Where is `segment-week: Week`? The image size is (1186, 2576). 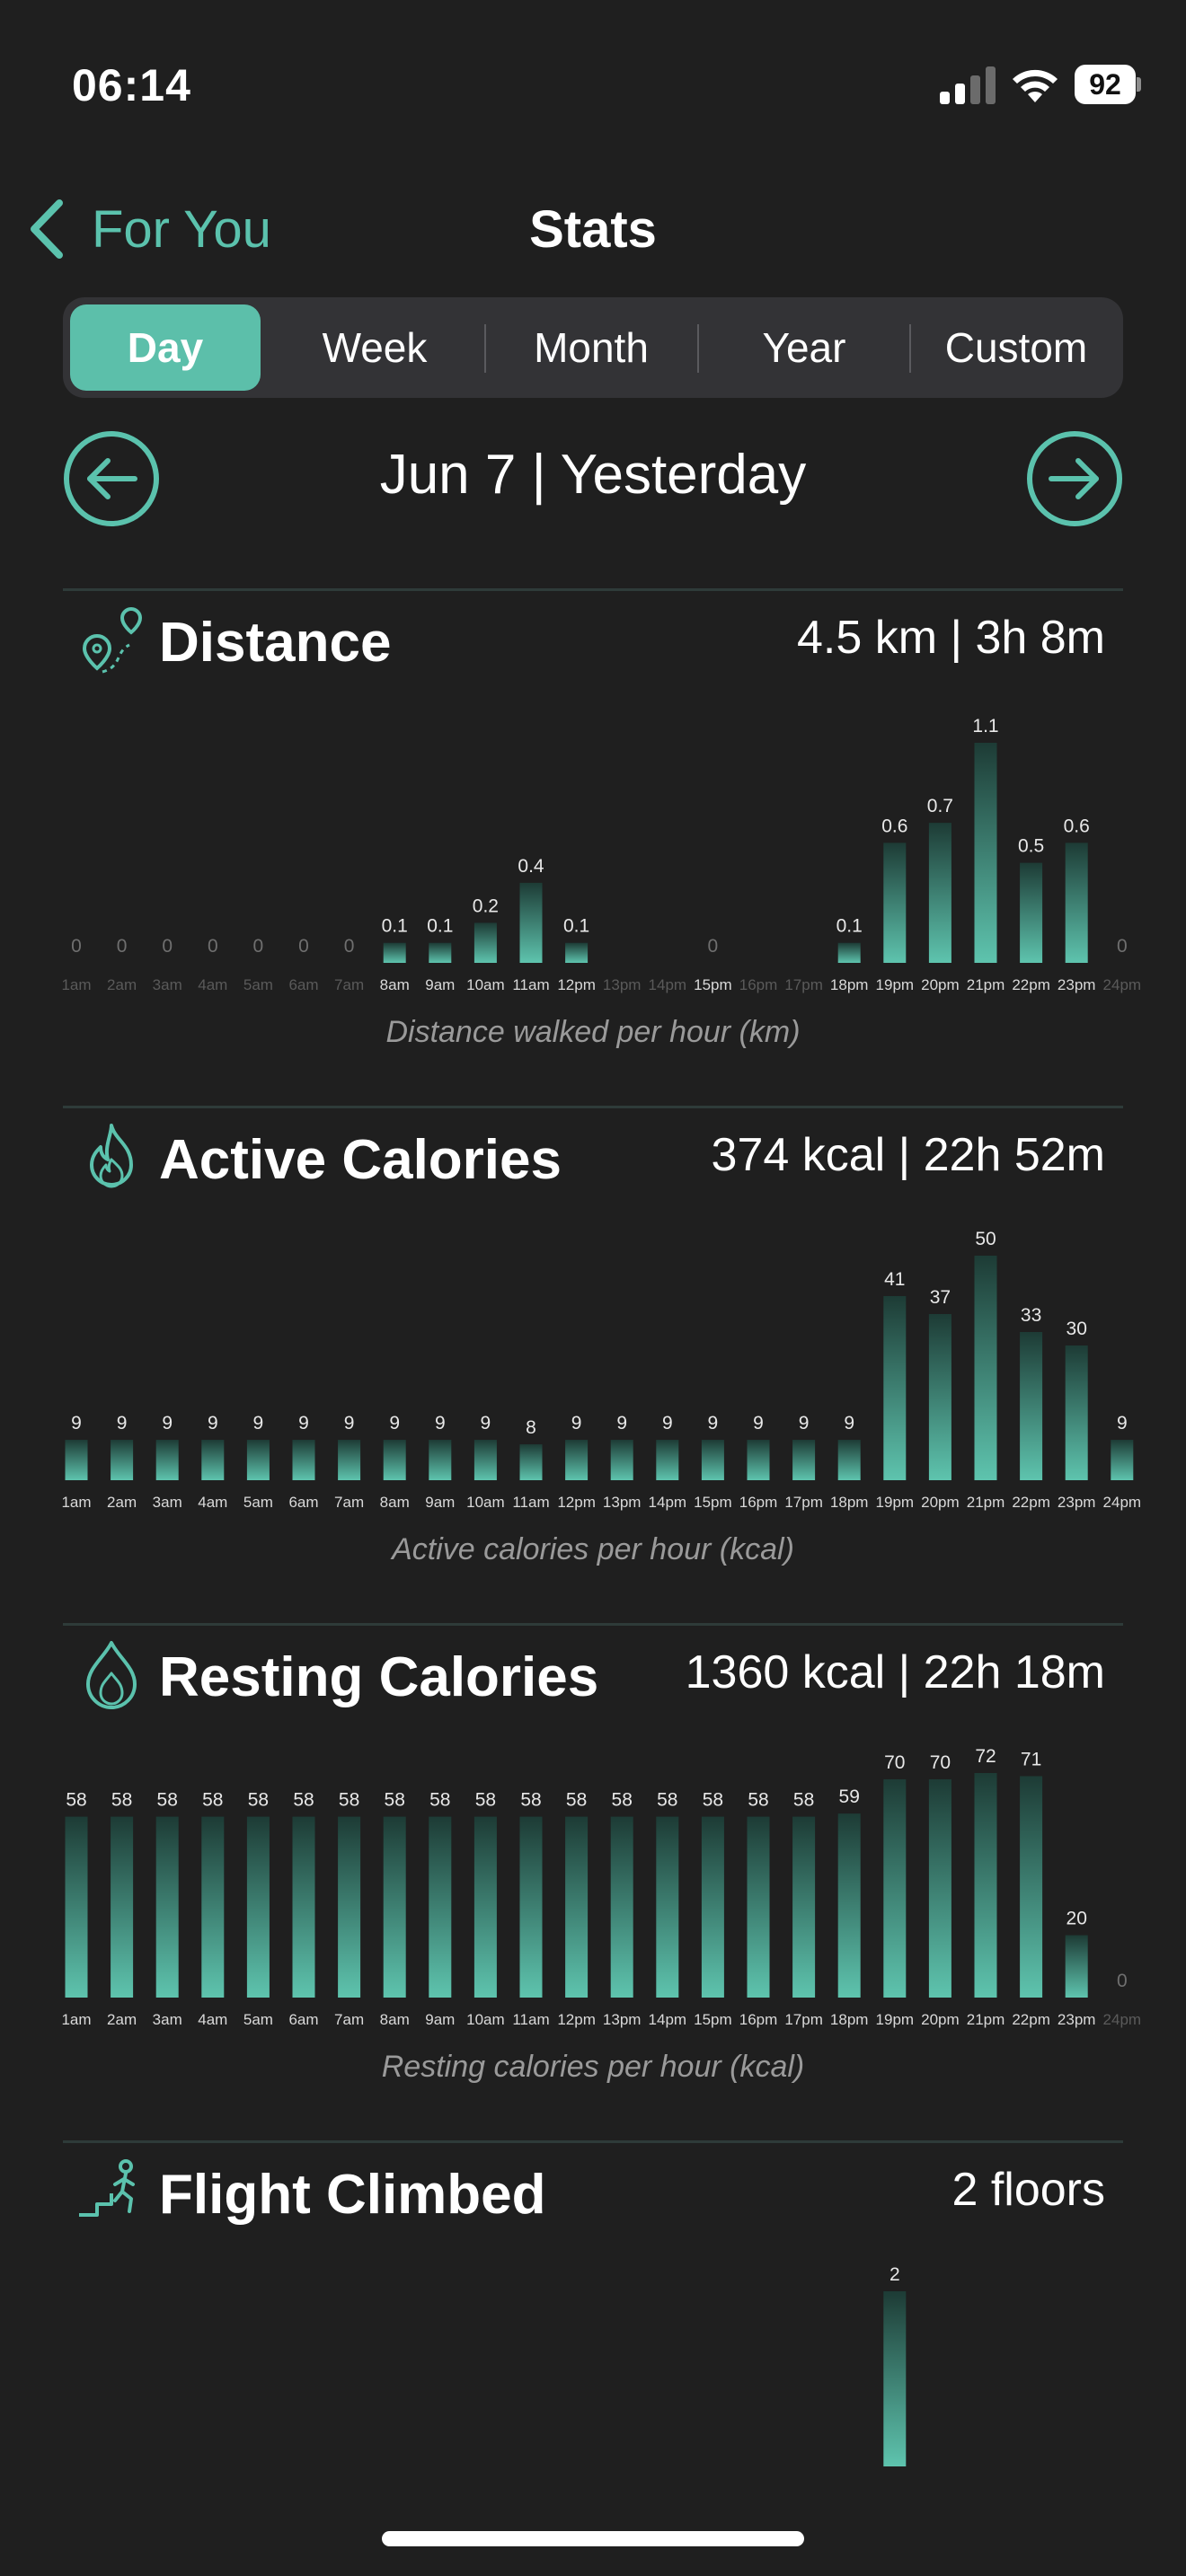 segment-week: Week is located at coordinates (375, 347).